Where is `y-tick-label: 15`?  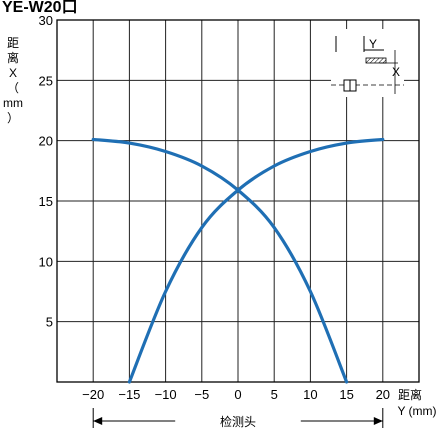 y-tick-label: 15 is located at coordinates (46, 201).